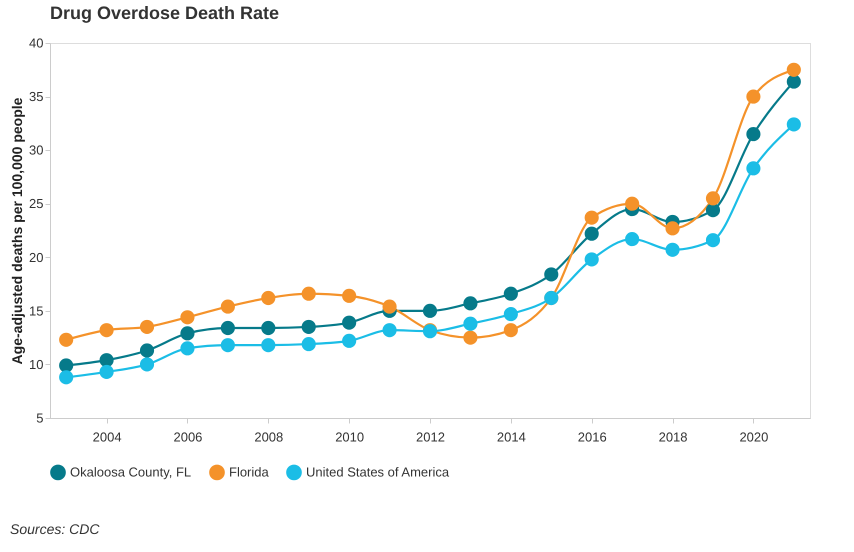 This screenshot has height=552, width=854. I want to click on x-tick-label: 2010, so click(349, 437).